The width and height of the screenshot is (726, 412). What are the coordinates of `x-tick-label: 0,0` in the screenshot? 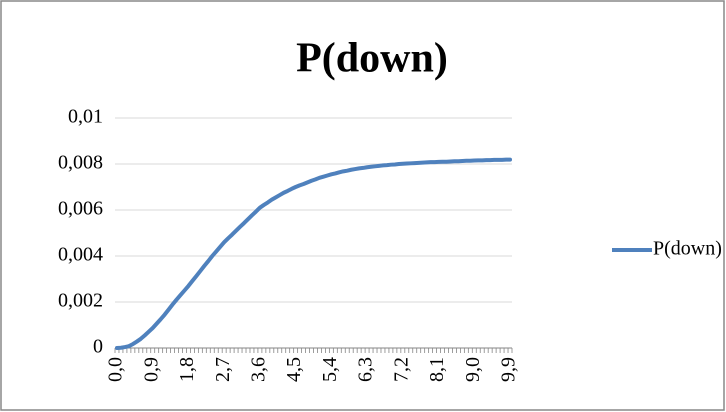 It's located at (116, 369).